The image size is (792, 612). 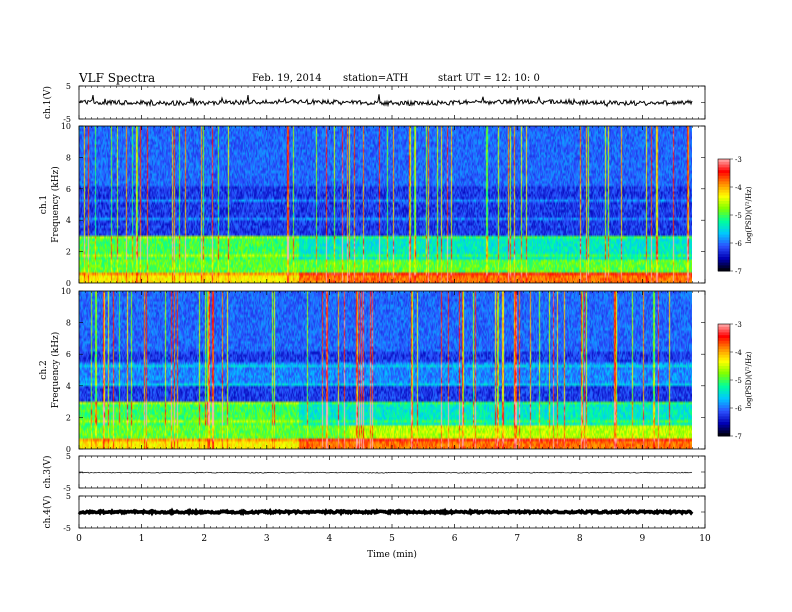 What do you see at coordinates (68, 456) in the screenshot?
I see `y-tick-label: 5` at bounding box center [68, 456].